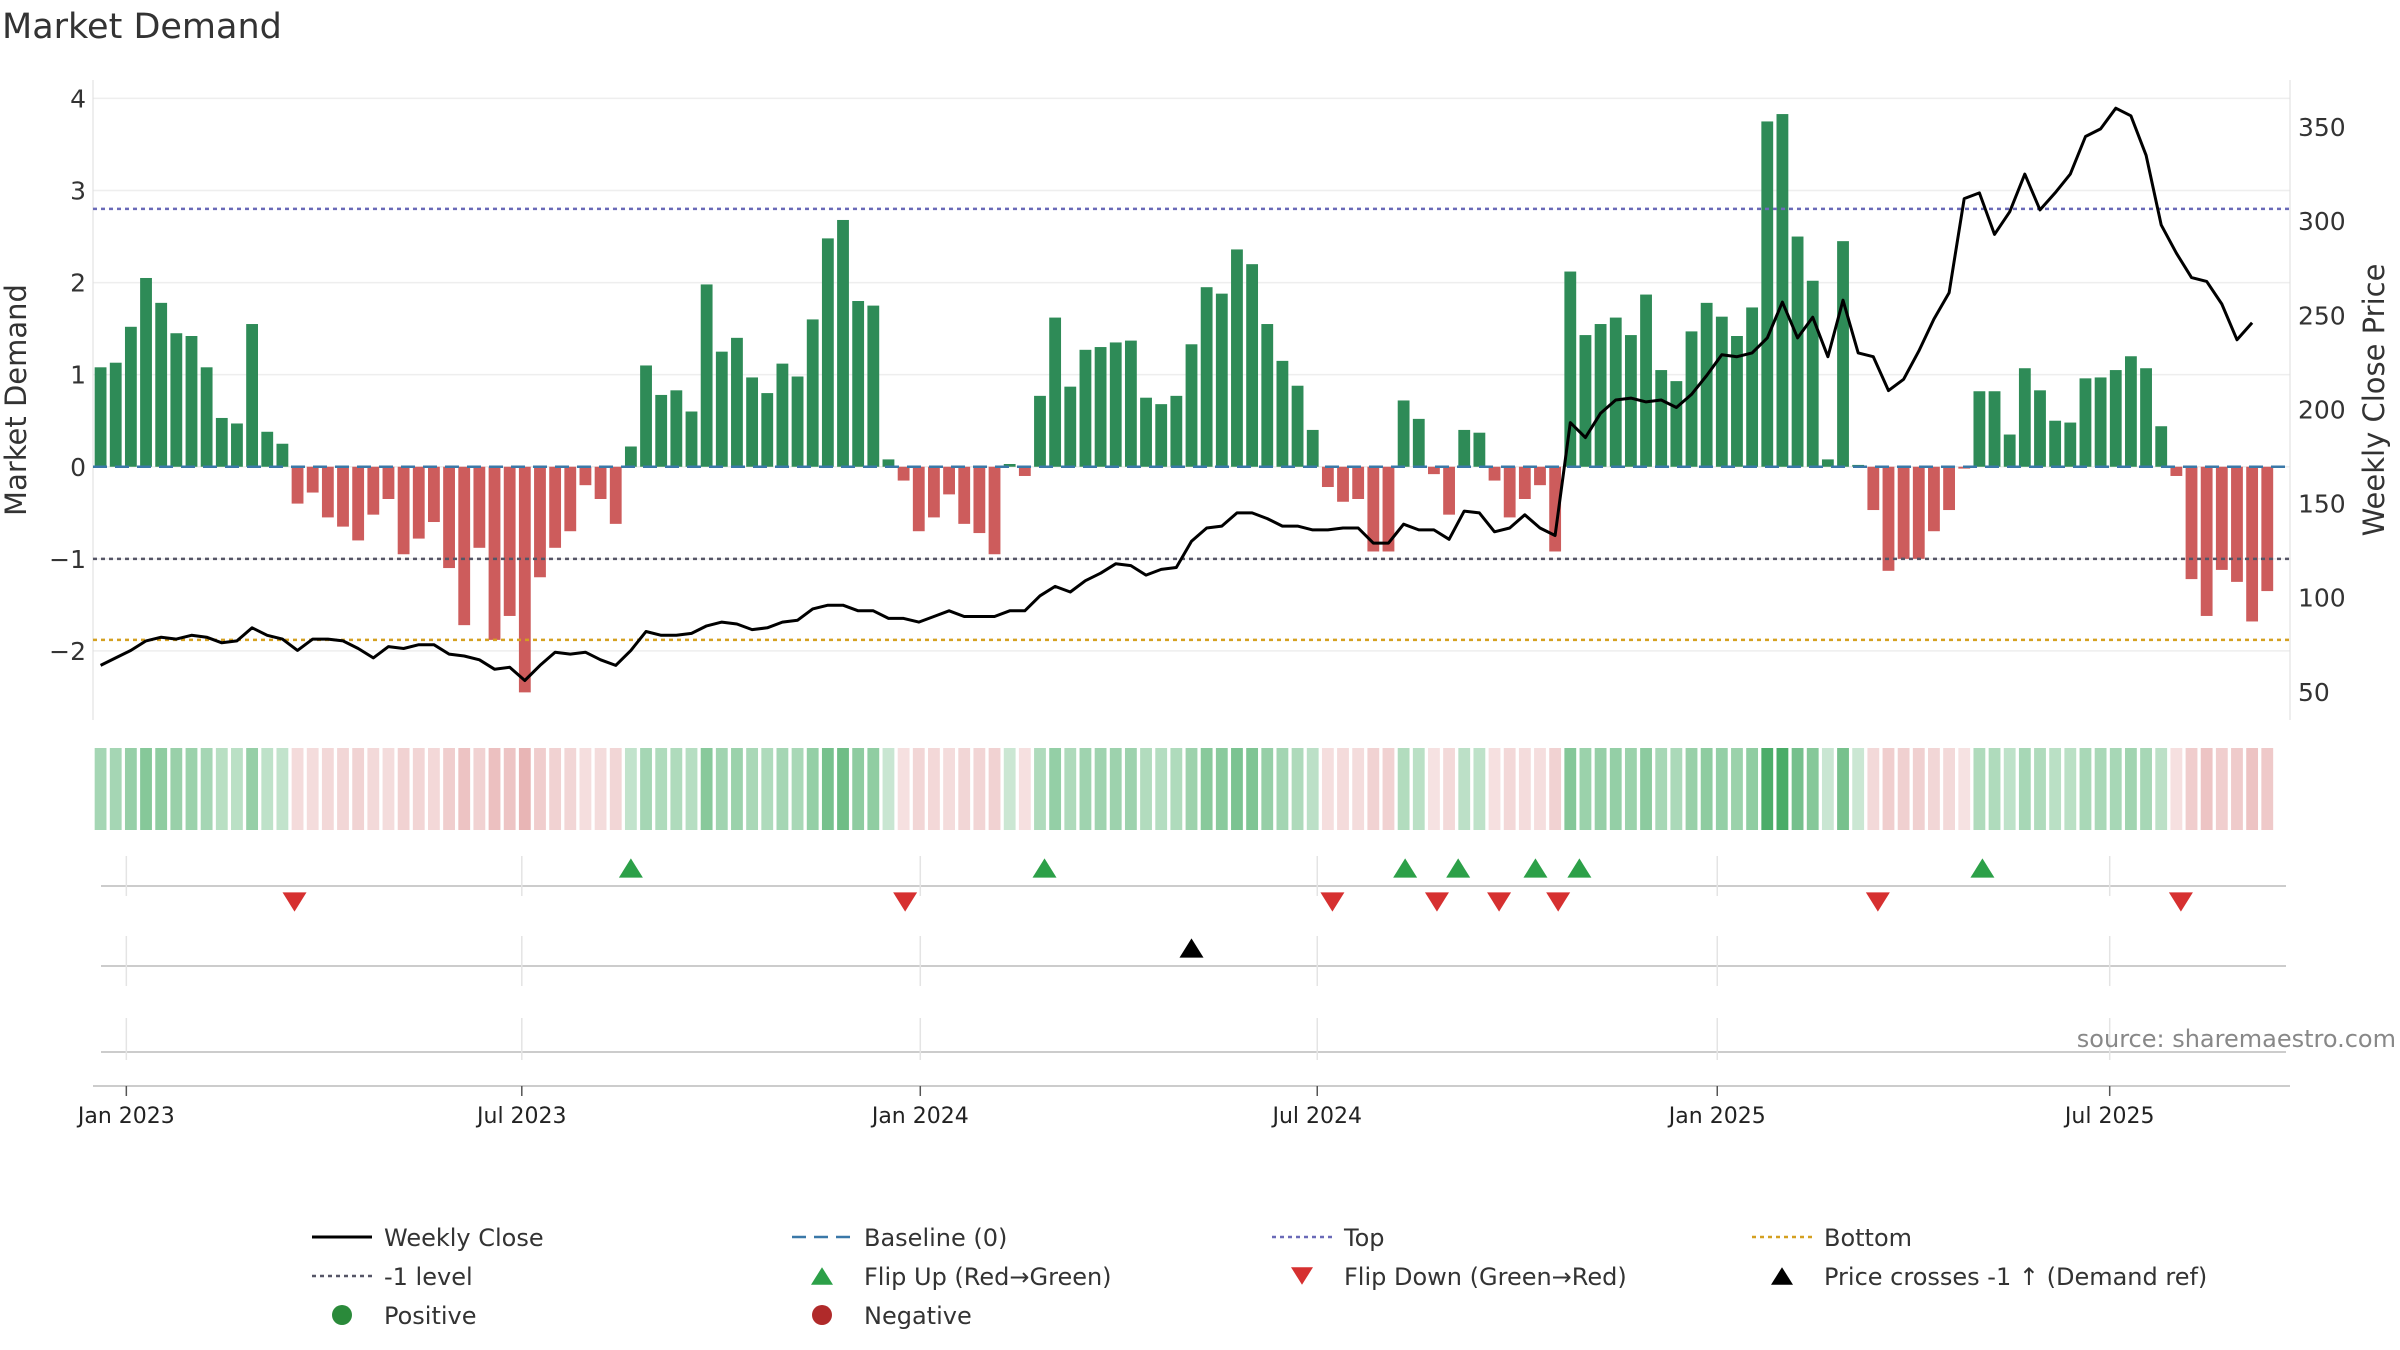  What do you see at coordinates (1459, 1277) in the screenshot?
I see `legend-item-flip-down: Flip Down (Green→Red)` at bounding box center [1459, 1277].